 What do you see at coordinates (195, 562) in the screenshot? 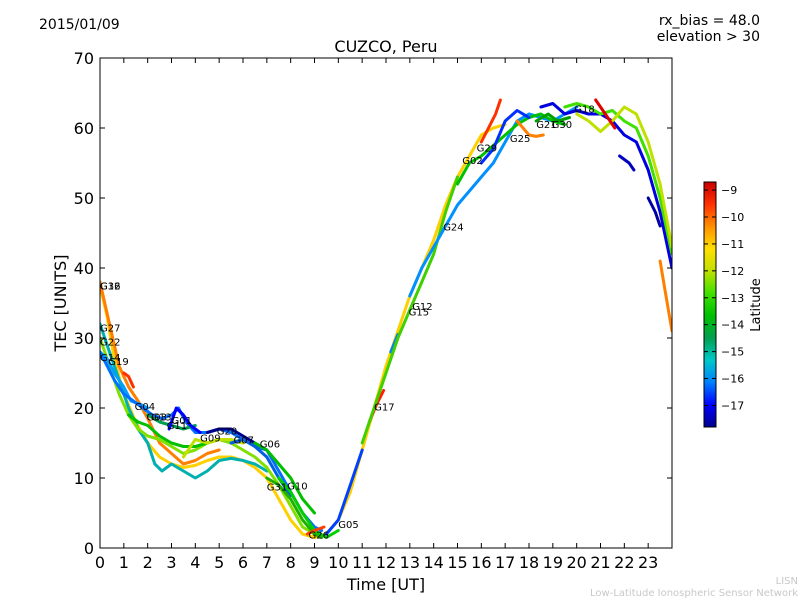
I see `x-tick-label: 4` at bounding box center [195, 562].